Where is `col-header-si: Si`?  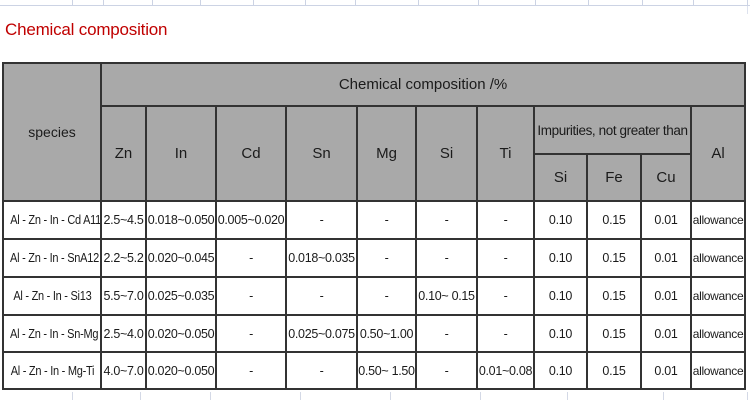 col-header-si: Si is located at coordinates (446, 153).